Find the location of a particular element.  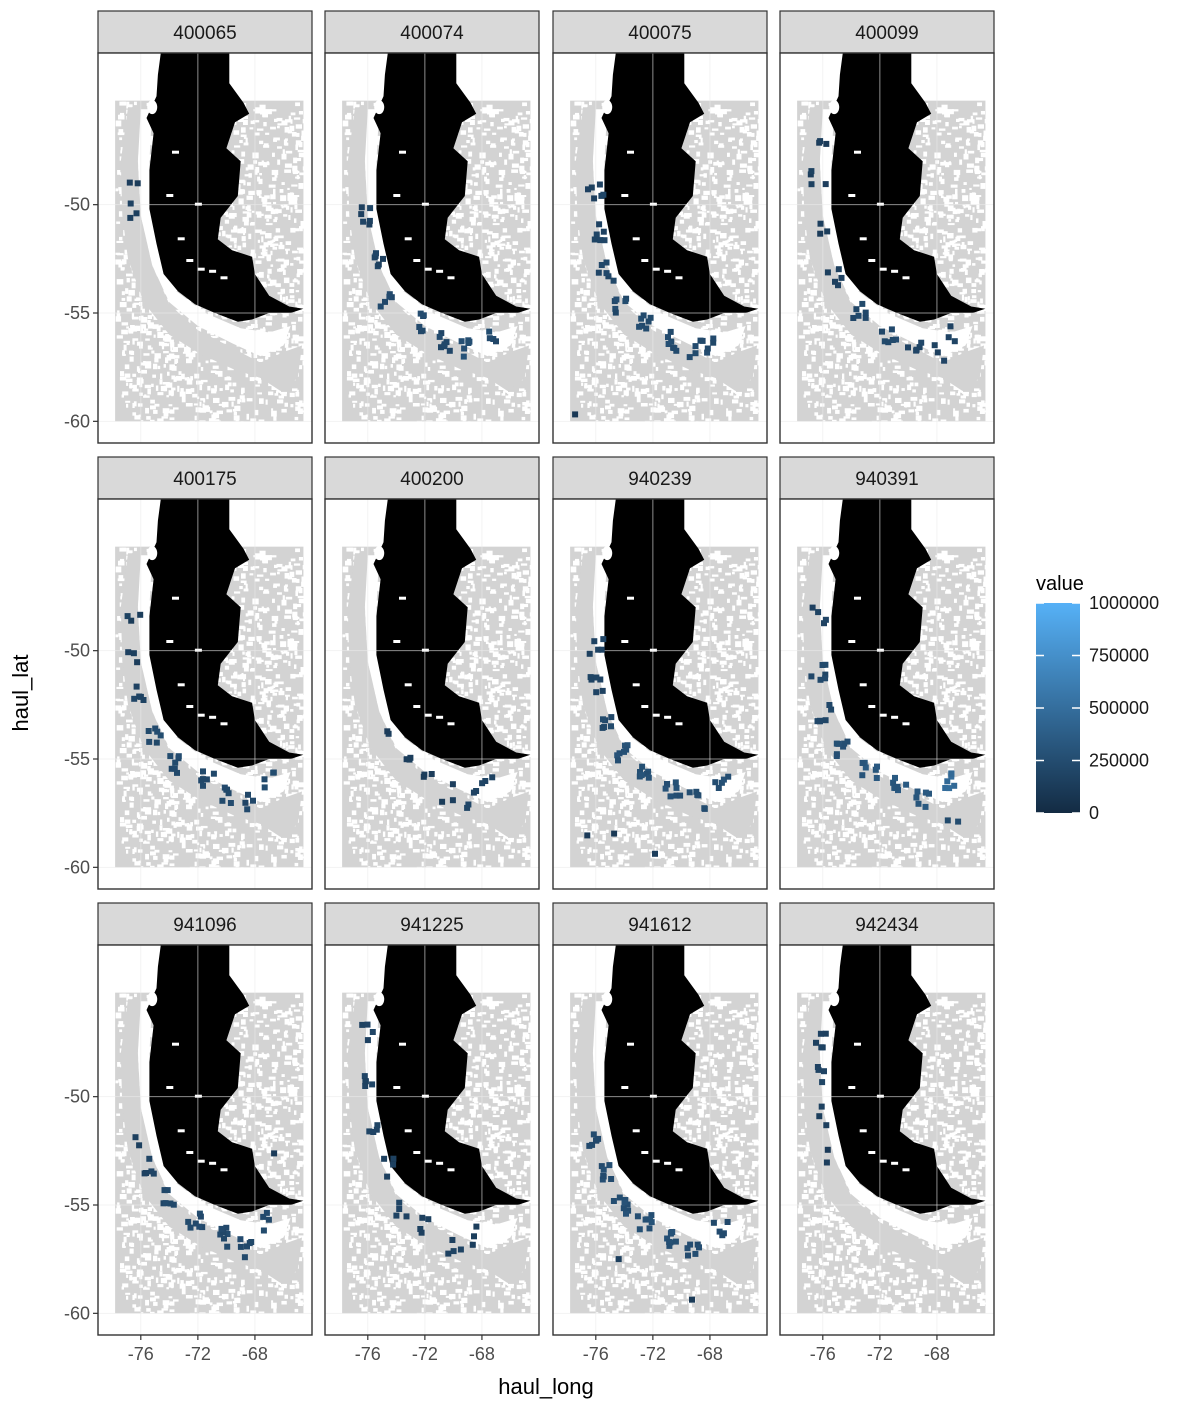

facet-strip-label: 400065 is located at coordinates (204, 33).